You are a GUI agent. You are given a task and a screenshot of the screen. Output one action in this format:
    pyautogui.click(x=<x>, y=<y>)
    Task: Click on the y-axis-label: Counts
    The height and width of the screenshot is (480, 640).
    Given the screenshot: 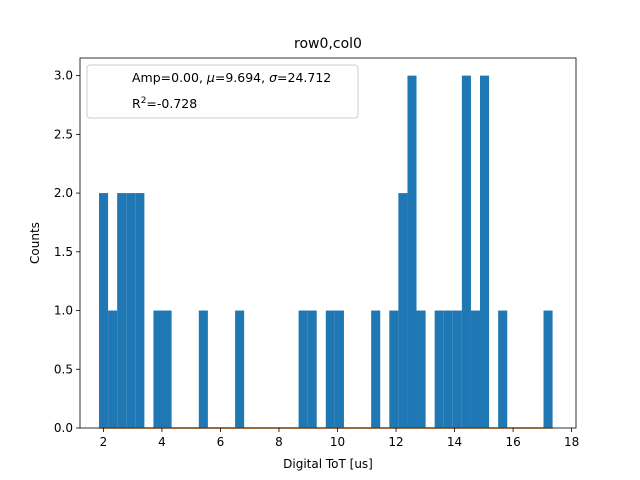 What is the action you would take?
    pyautogui.click(x=35, y=243)
    